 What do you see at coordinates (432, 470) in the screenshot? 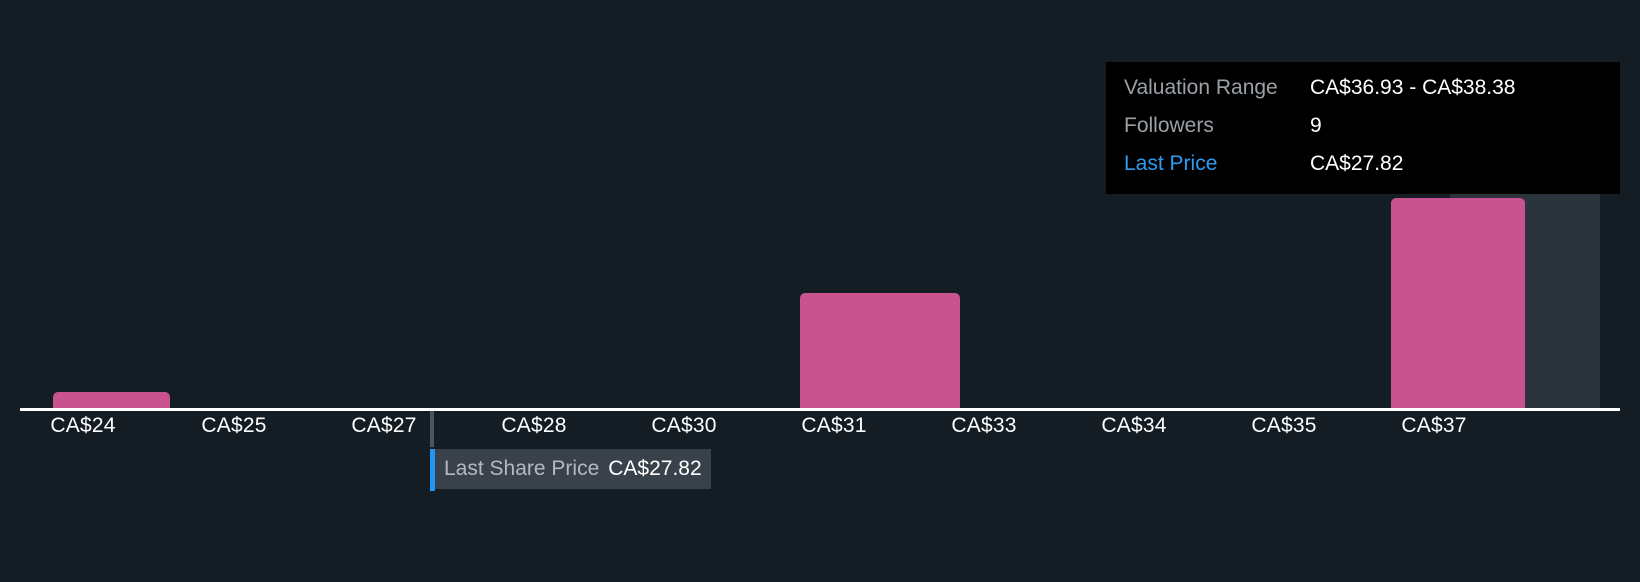
I see `last-price-marker-line-lower` at bounding box center [432, 470].